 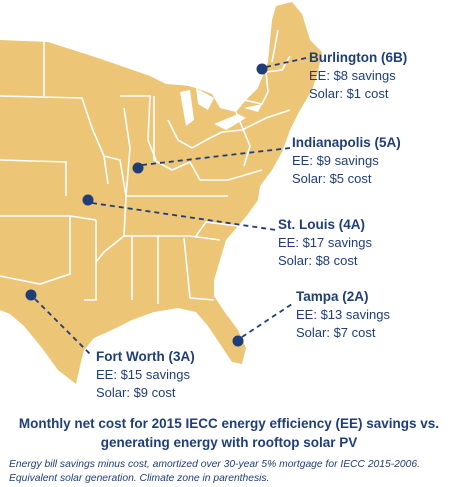 What do you see at coordinates (346, 142) in the screenshot?
I see `city-name: Indianapolis (5A)` at bounding box center [346, 142].